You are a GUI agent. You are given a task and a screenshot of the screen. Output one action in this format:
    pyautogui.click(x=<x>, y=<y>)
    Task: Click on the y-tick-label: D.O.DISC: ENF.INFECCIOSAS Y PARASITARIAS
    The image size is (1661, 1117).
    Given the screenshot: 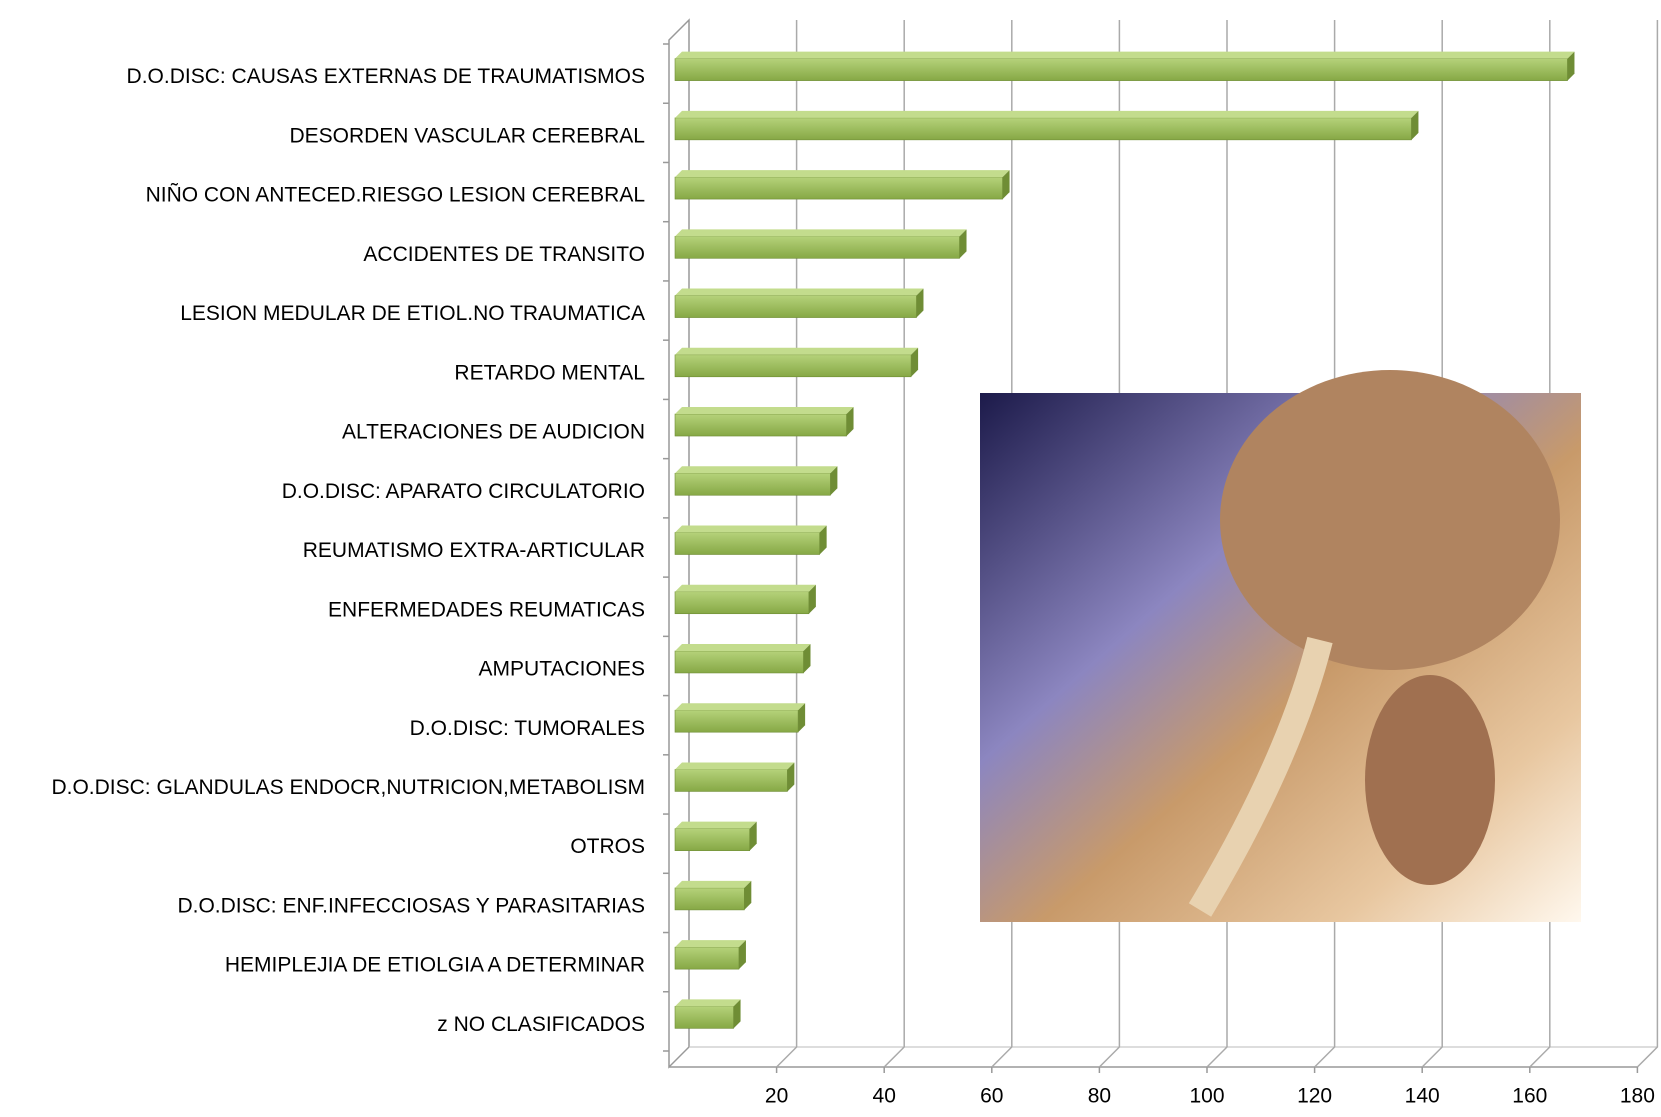 What is the action you would take?
    pyautogui.click(x=411, y=905)
    